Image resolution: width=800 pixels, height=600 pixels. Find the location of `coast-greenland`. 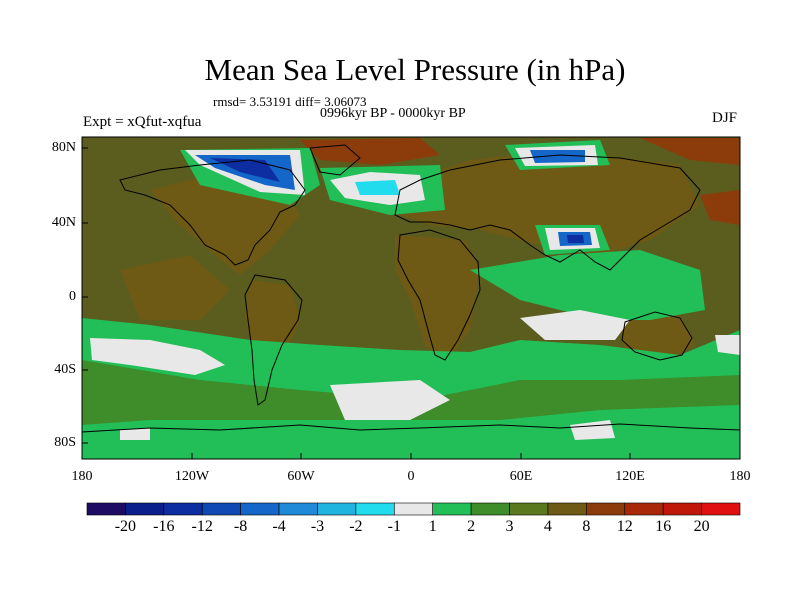

coast-greenland is located at coordinates (335, 160).